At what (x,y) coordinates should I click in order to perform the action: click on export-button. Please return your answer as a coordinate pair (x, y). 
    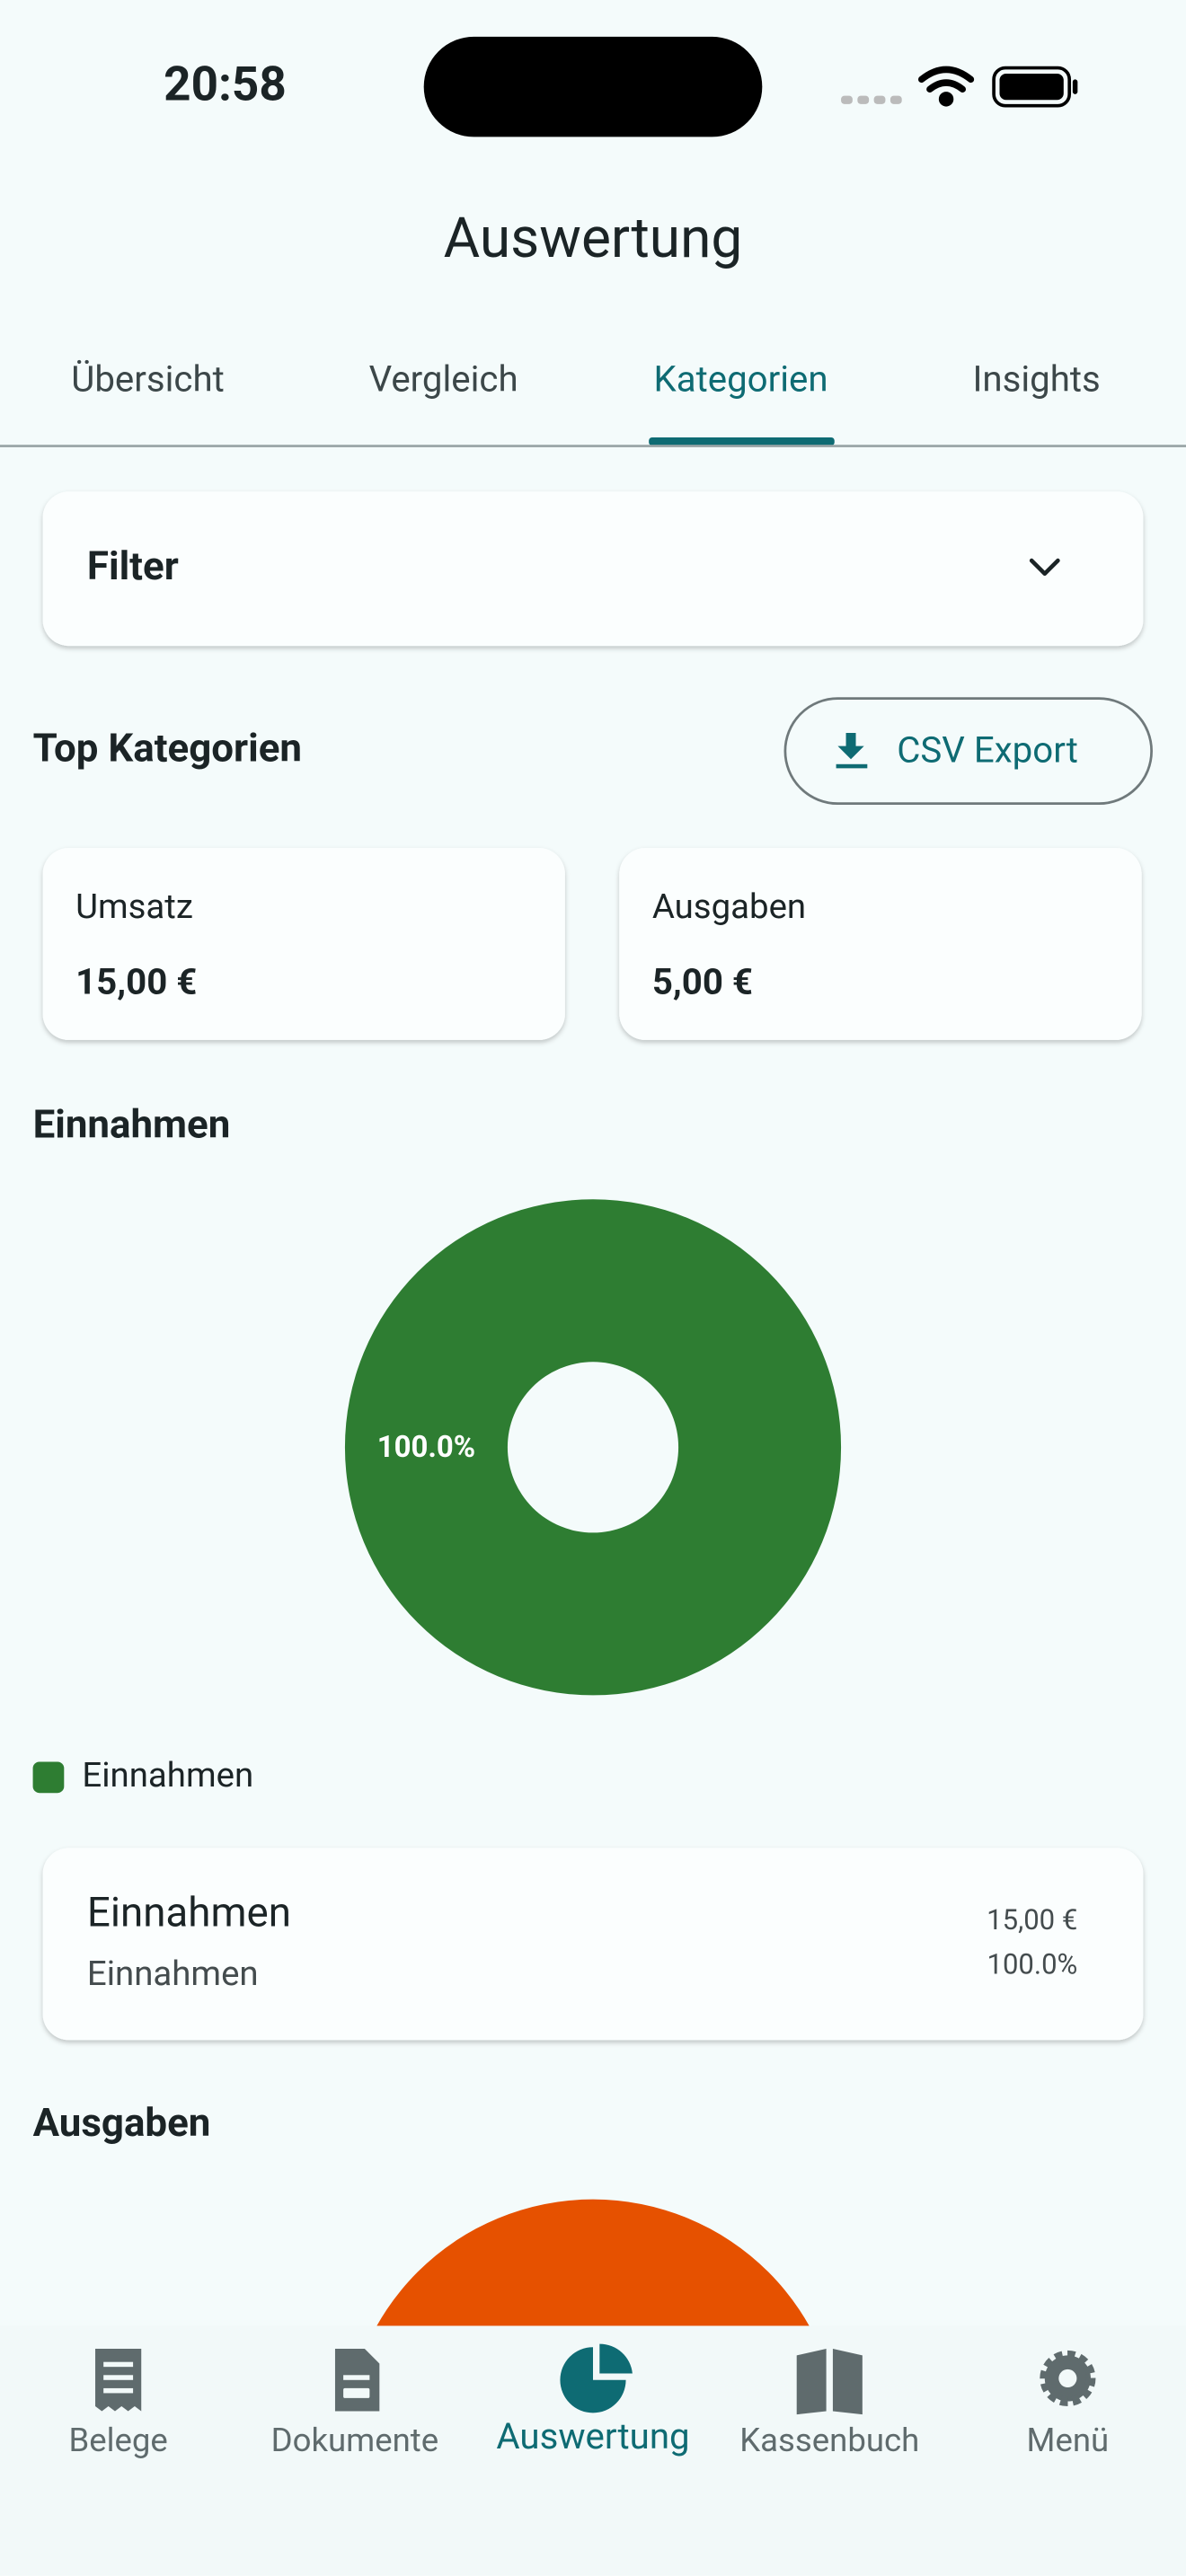
    Looking at the image, I should click on (968, 751).